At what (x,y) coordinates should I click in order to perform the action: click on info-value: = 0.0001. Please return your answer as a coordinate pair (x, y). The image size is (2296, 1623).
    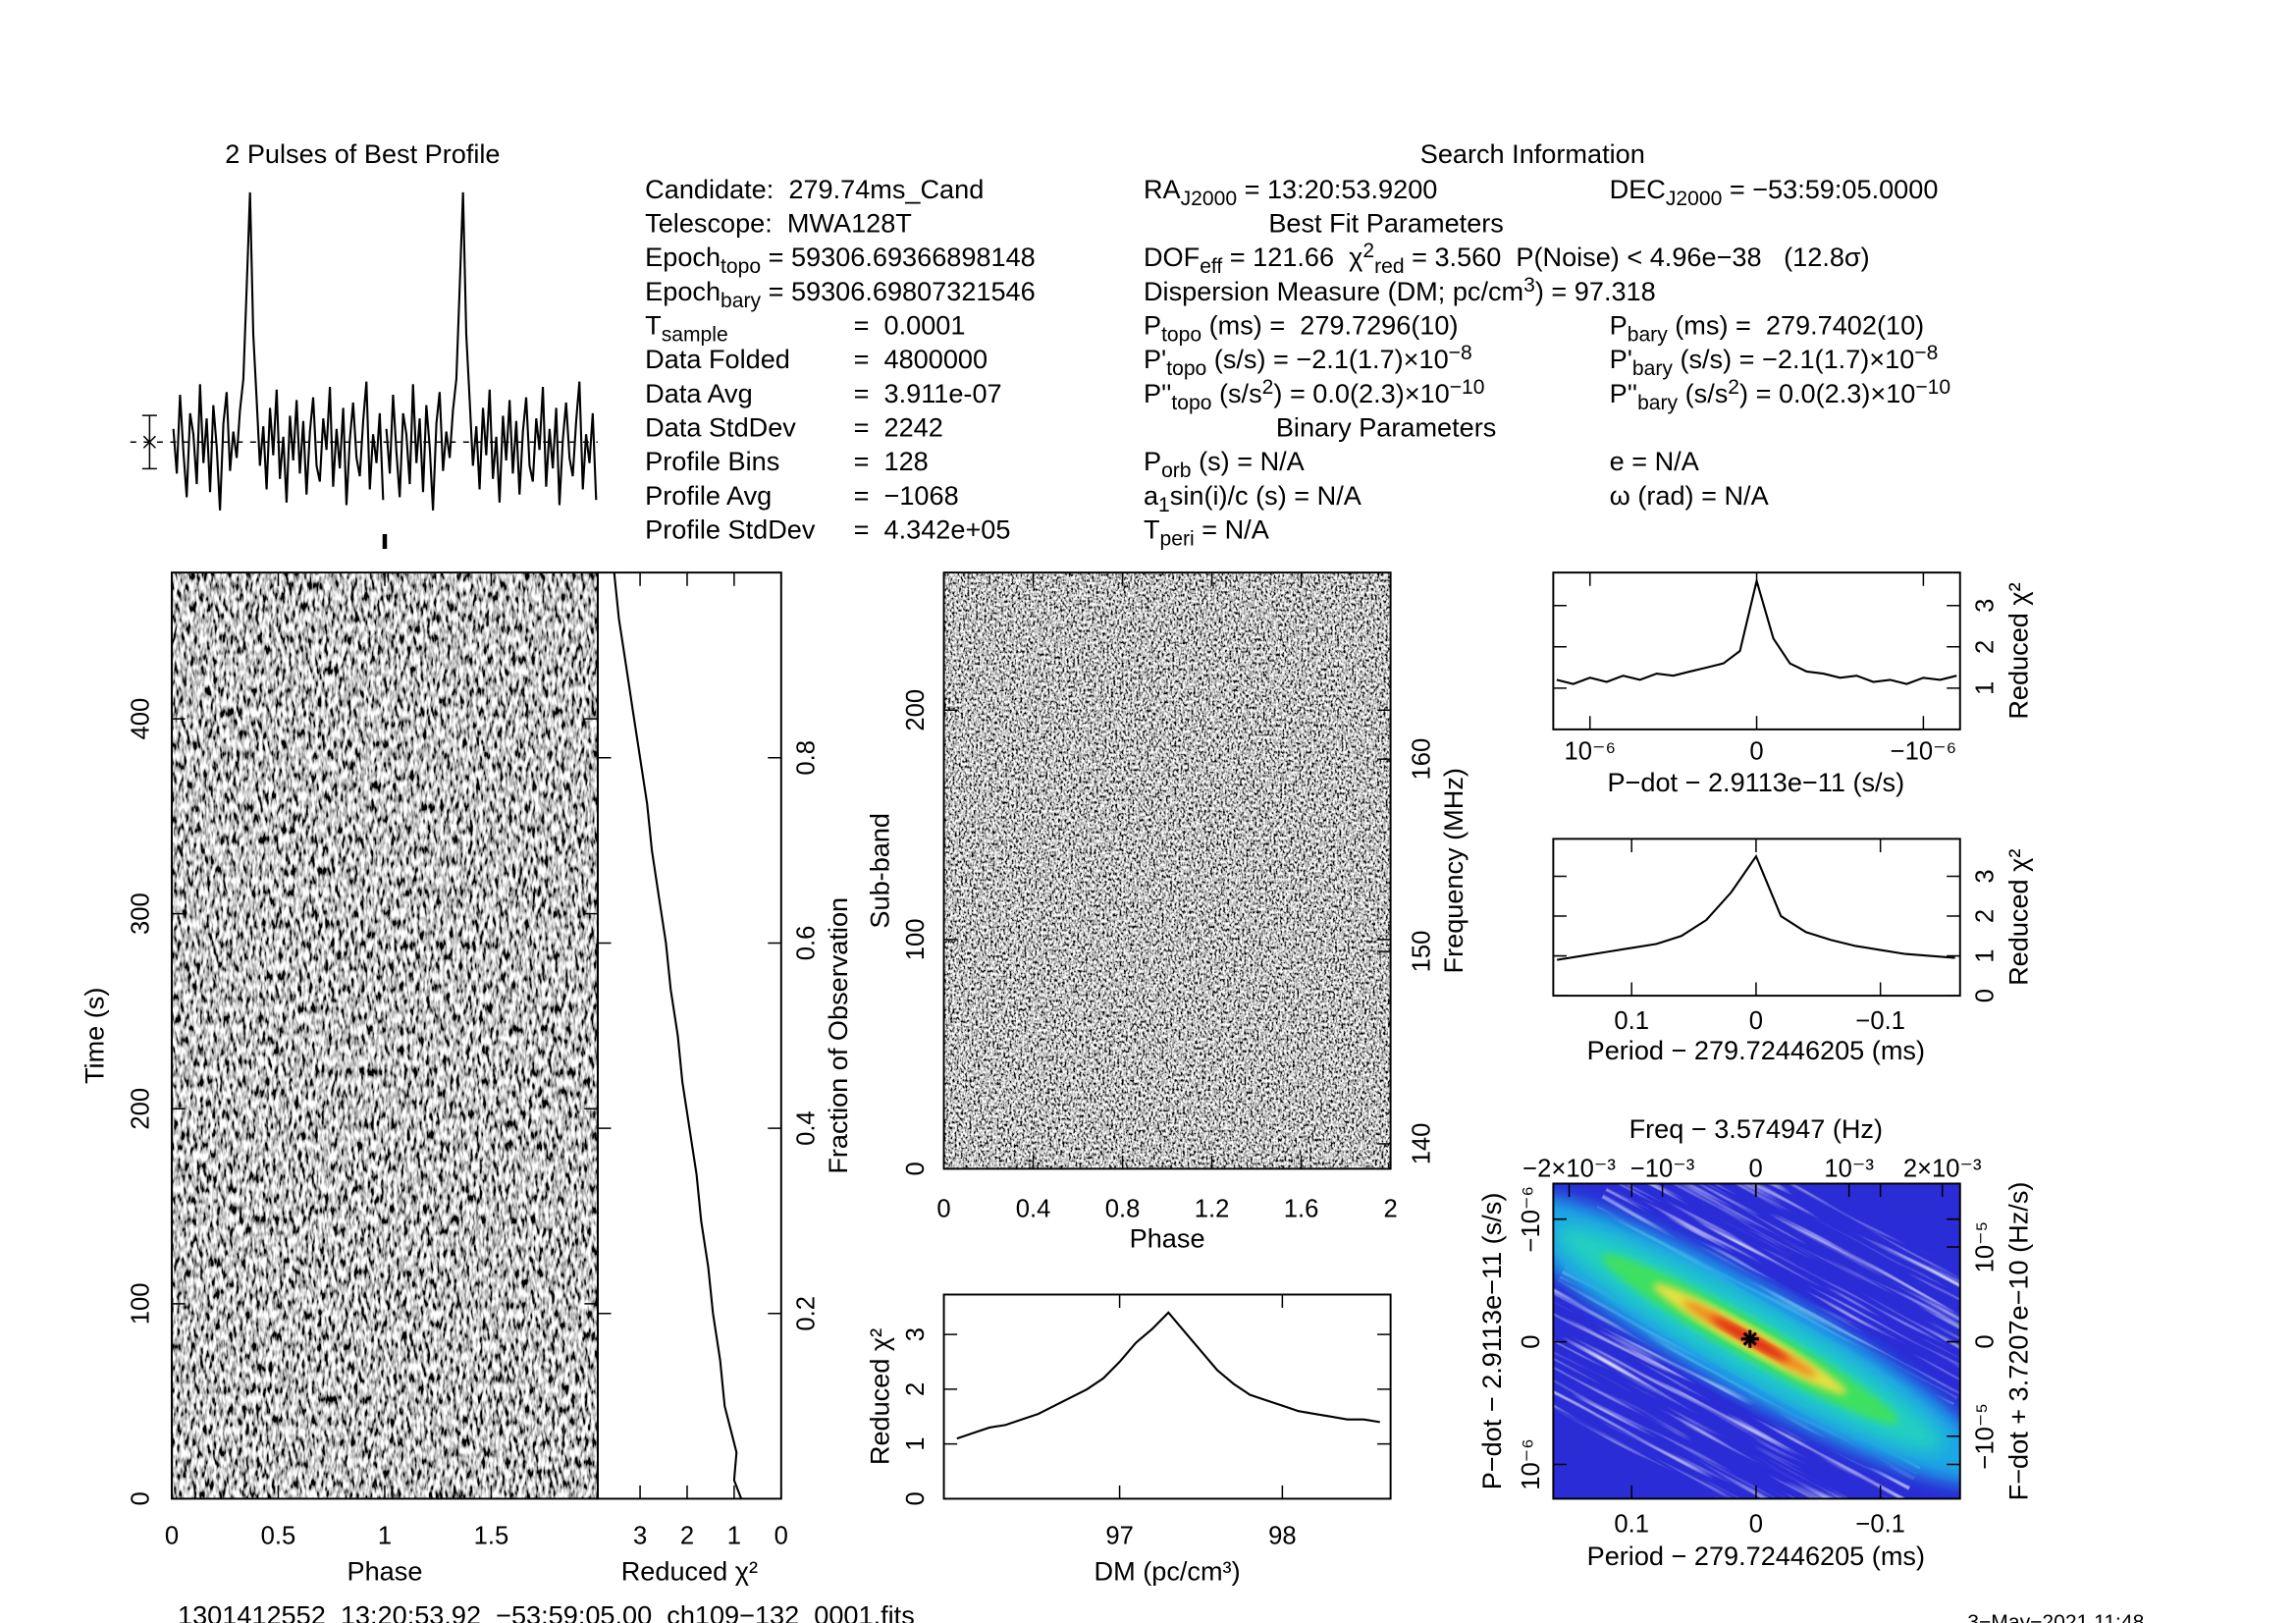
    Looking at the image, I should click on (910, 325).